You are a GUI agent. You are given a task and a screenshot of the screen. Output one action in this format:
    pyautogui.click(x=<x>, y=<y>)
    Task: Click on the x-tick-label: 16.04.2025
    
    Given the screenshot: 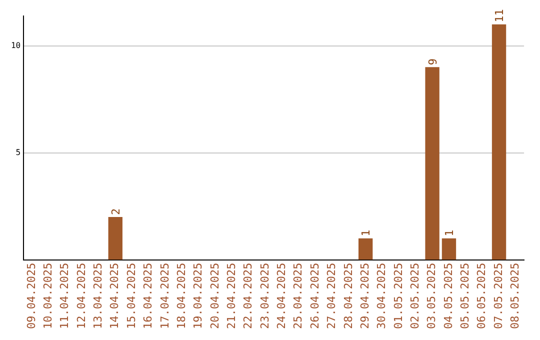 What is the action you would take?
    pyautogui.click(x=148, y=296)
    